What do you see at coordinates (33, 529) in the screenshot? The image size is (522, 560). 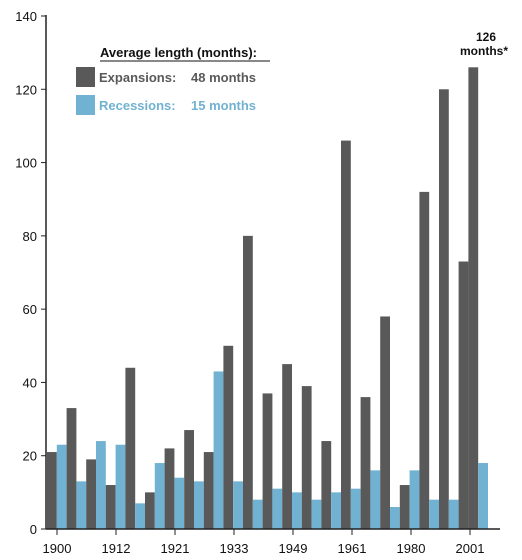 I see `y-tick-label-0: 0` at bounding box center [33, 529].